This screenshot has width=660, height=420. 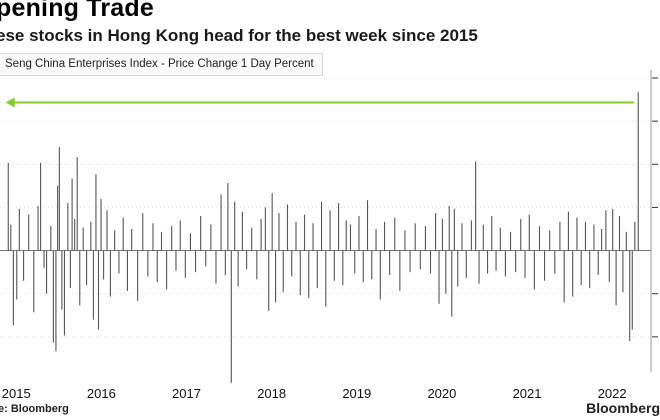 I want to click on source-note: e: Bloomberg, so click(x=34, y=409).